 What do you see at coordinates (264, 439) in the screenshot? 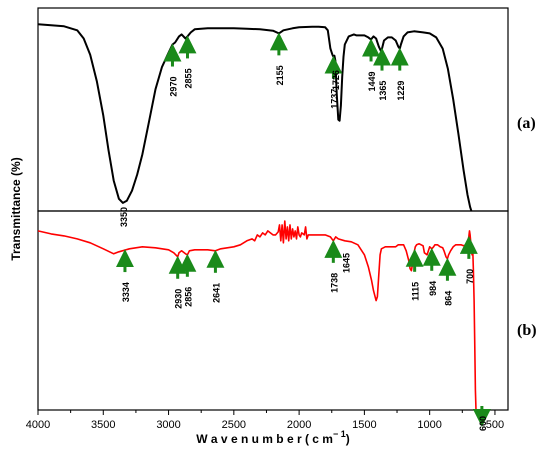
I see `x-axis-title-main: W a v e n u m b e r ( c m` at bounding box center [264, 439].